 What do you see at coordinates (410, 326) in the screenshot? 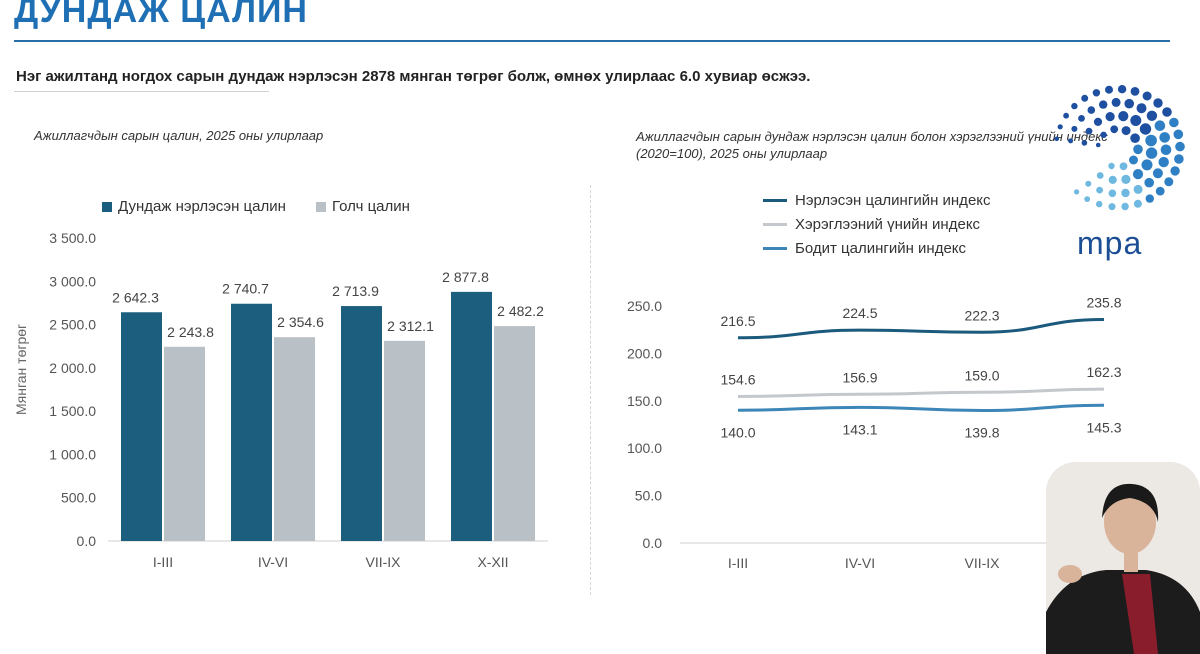
I see `data-label: 2 312.1` at bounding box center [410, 326].